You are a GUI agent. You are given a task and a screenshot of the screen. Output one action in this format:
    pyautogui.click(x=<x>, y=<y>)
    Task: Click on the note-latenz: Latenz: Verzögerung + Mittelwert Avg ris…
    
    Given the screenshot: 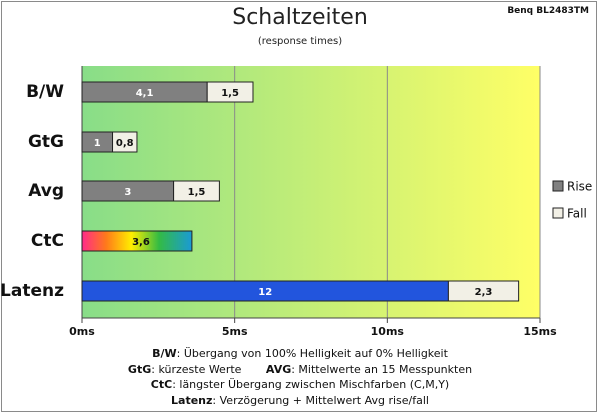 What is the action you would take?
    pyautogui.click(x=300, y=401)
    